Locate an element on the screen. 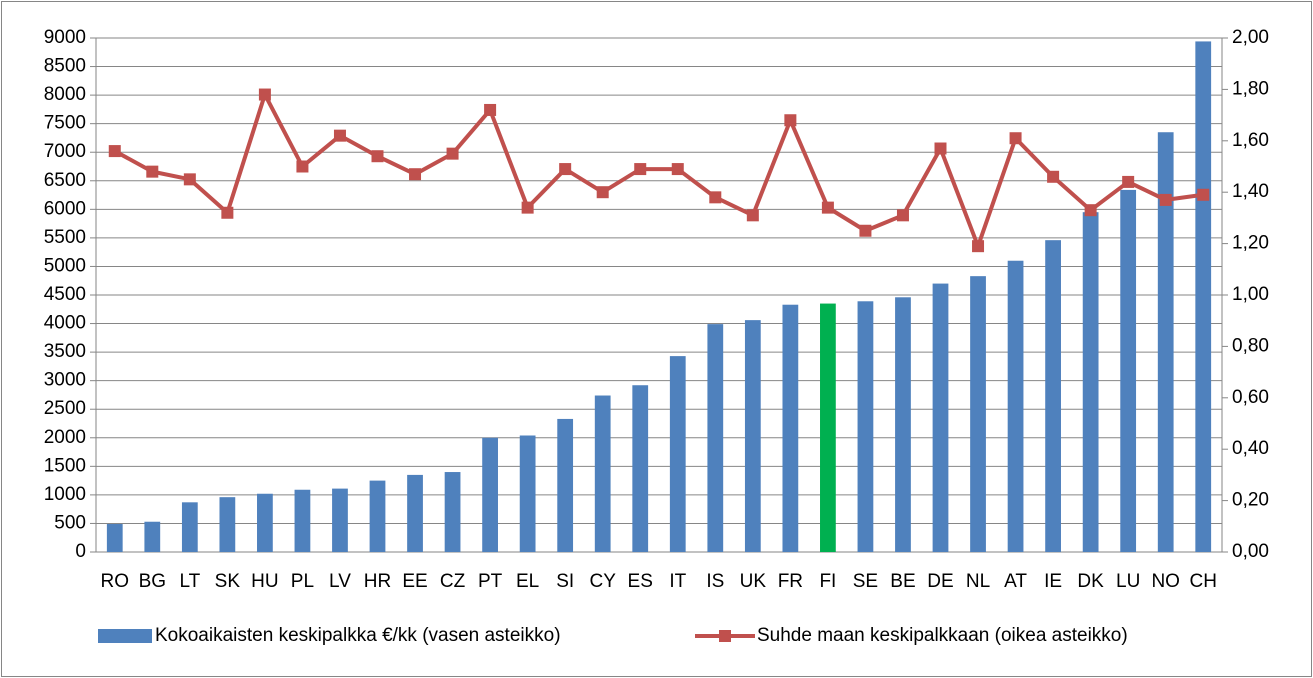  x-tick-label: NL is located at coordinates (978, 581).